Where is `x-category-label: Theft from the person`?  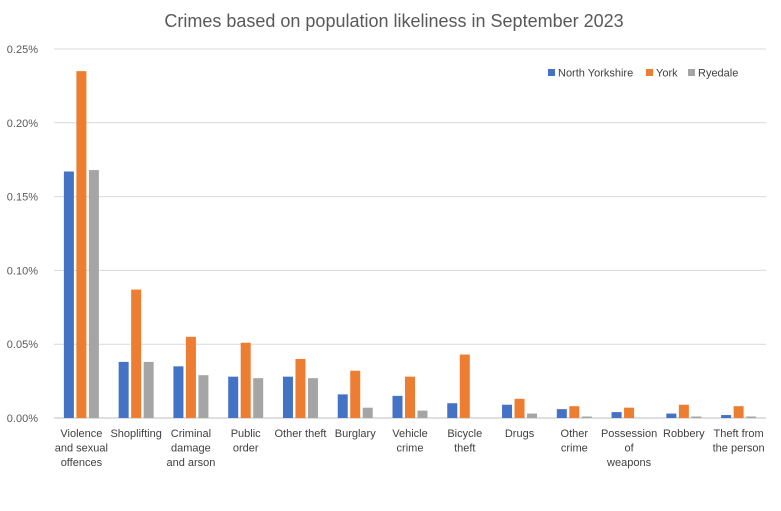
x-category-label: Theft from the person is located at coordinates (739, 441).